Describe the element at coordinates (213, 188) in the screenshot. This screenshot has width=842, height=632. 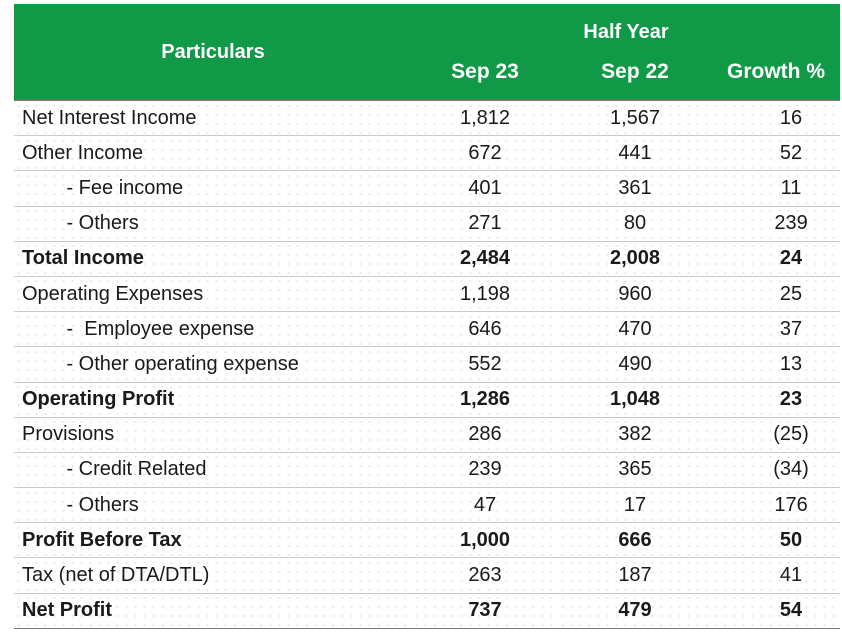
I see `row-label: - Fee income` at that location.